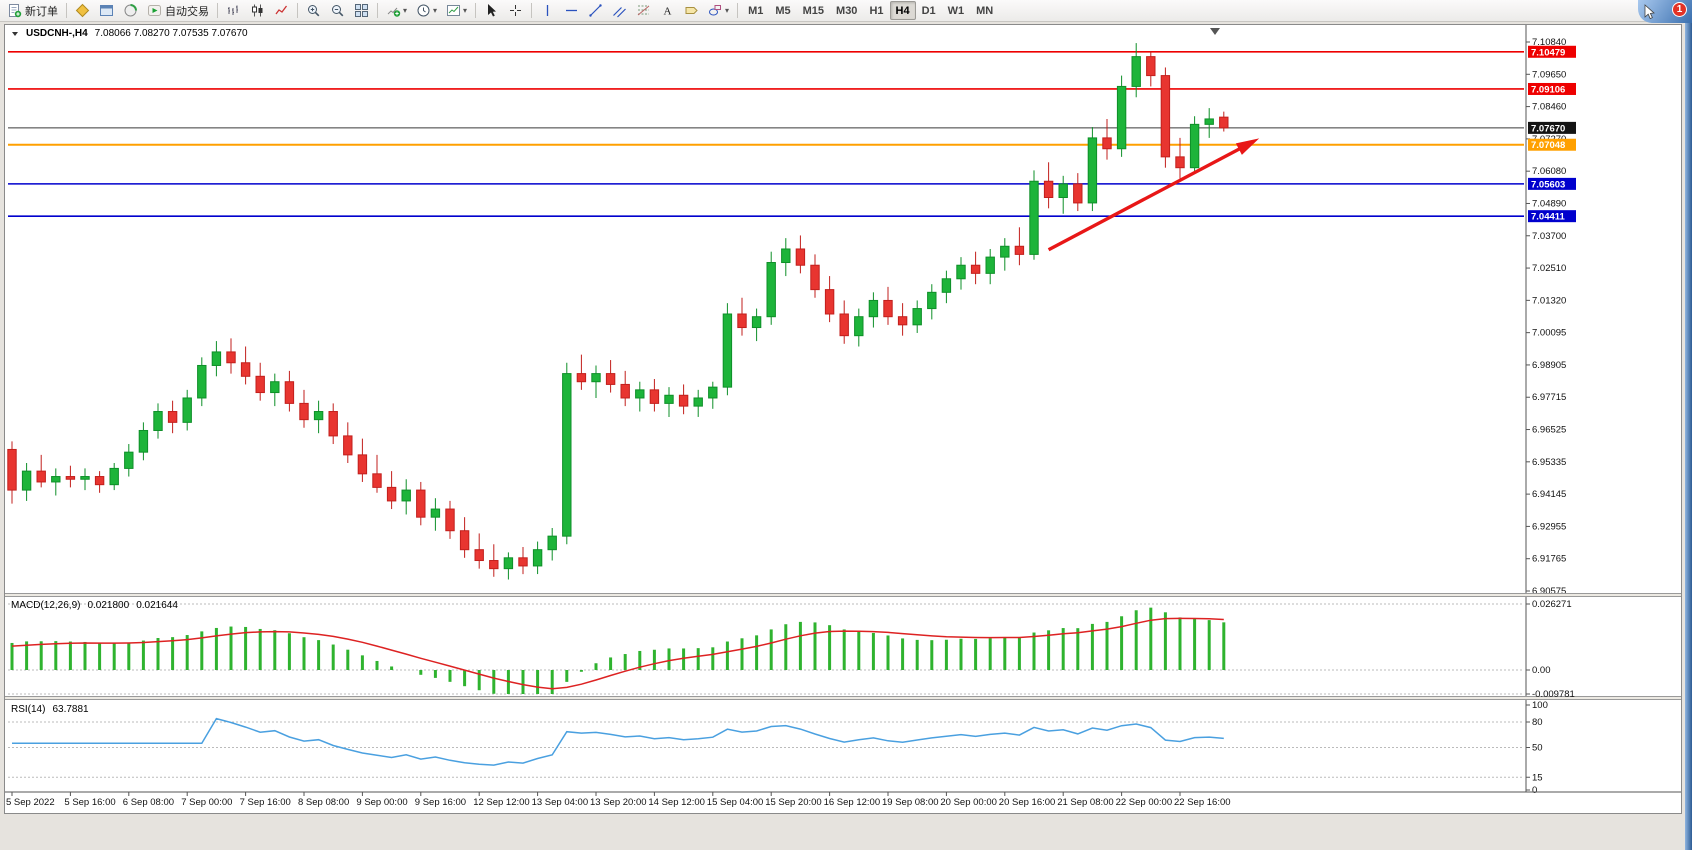 This screenshot has height=850, width=1692. Describe the element at coordinates (1548, 128) in the screenshot. I see `current-price-line-tag-label: 7.07670` at that location.